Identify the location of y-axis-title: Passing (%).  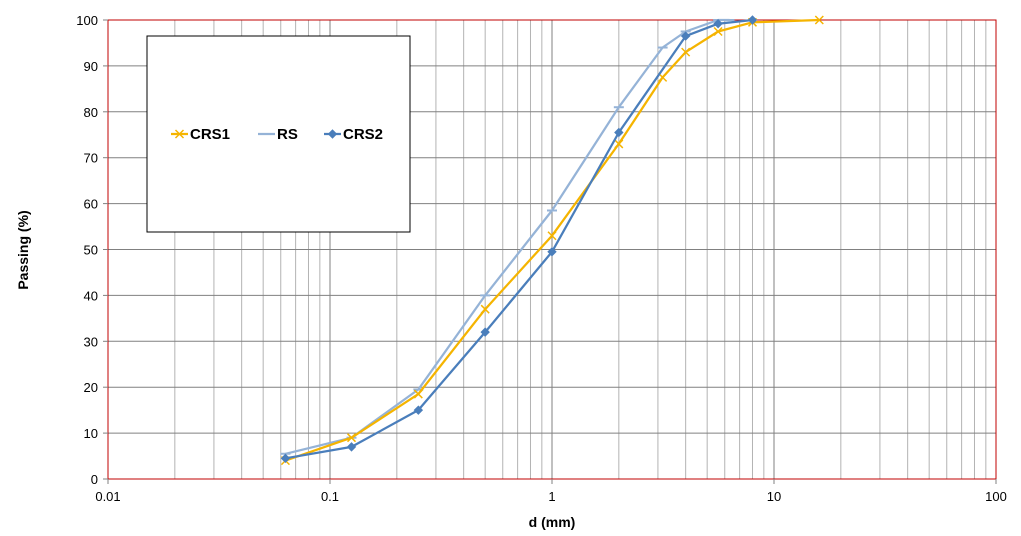
(23, 249).